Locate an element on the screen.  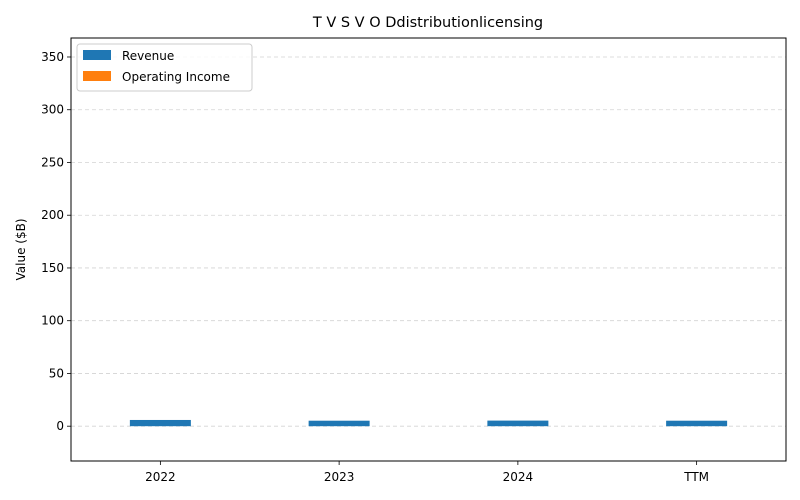
x-tick-label: 2024 is located at coordinates (518, 477).